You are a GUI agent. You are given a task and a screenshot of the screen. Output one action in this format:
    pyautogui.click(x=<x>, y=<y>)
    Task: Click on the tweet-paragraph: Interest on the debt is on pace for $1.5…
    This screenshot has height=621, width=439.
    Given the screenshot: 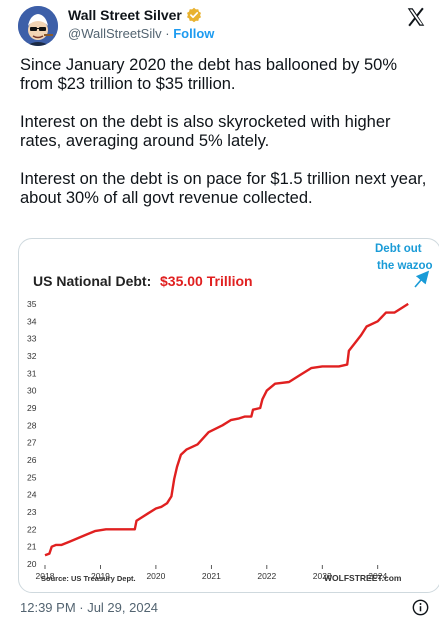 What is the action you would take?
    pyautogui.click(x=223, y=188)
    